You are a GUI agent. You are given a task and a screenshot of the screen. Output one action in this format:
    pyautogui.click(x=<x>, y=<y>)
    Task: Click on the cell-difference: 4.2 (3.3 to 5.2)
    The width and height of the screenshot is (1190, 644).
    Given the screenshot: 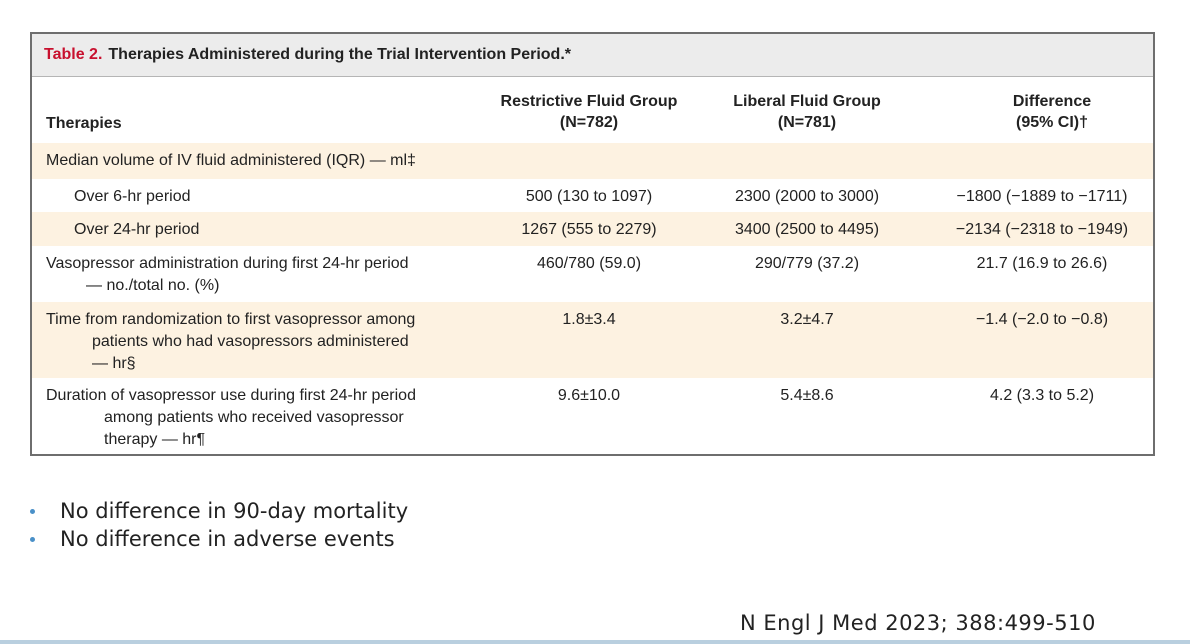 What is the action you would take?
    pyautogui.click(x=1042, y=395)
    